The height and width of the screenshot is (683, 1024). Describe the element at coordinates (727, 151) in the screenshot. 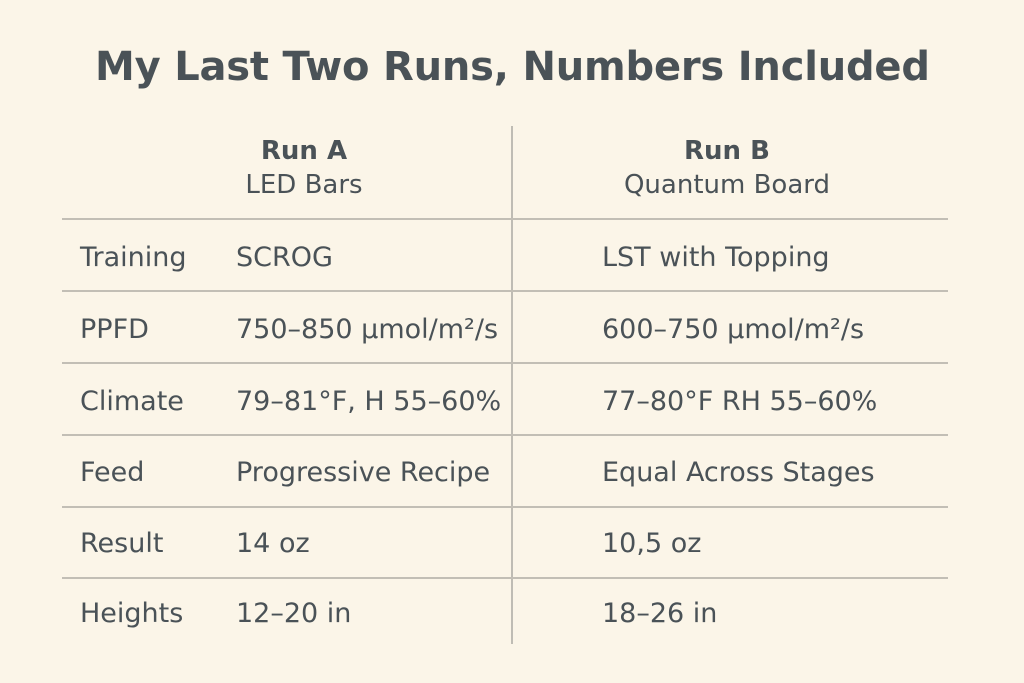

I see `run-b-name: Run B` at that location.